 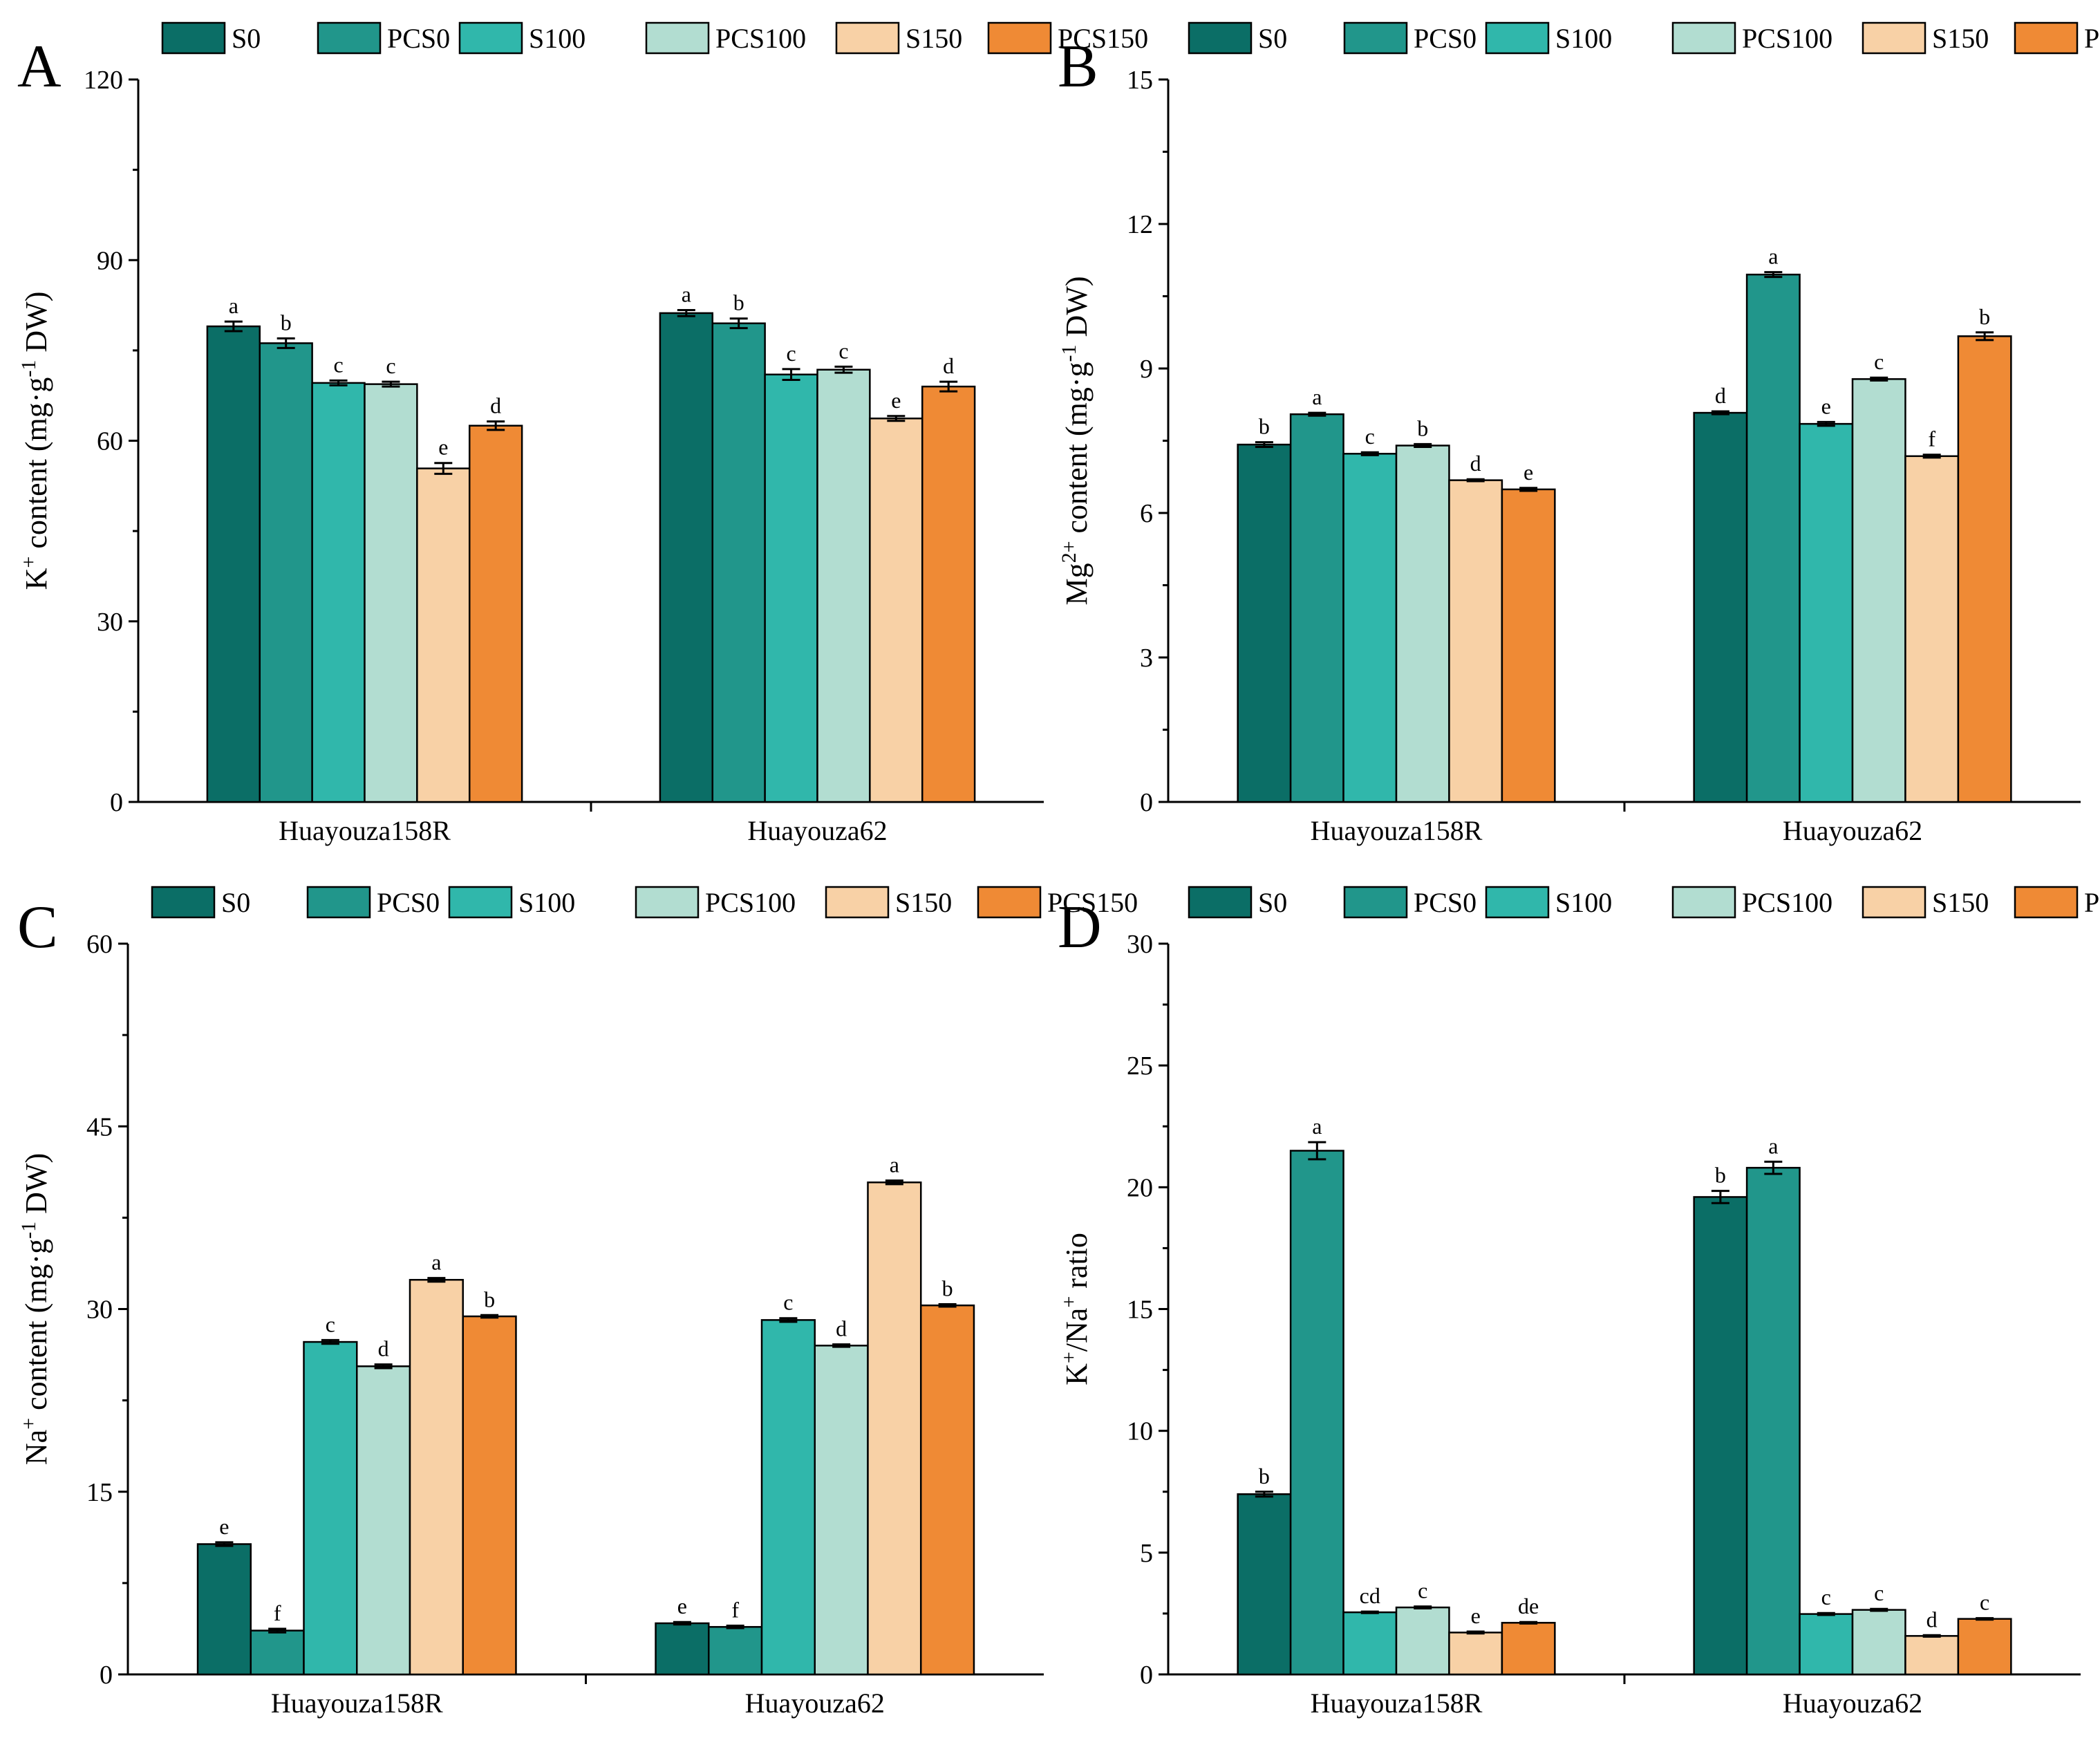 I want to click on significance-letter: b, so click(x=1265, y=426).